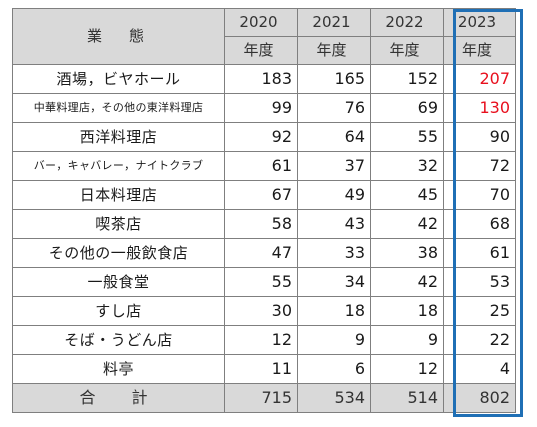 This screenshot has width=537, height=427. I want to click on row-value-2020: 30, so click(261, 311).